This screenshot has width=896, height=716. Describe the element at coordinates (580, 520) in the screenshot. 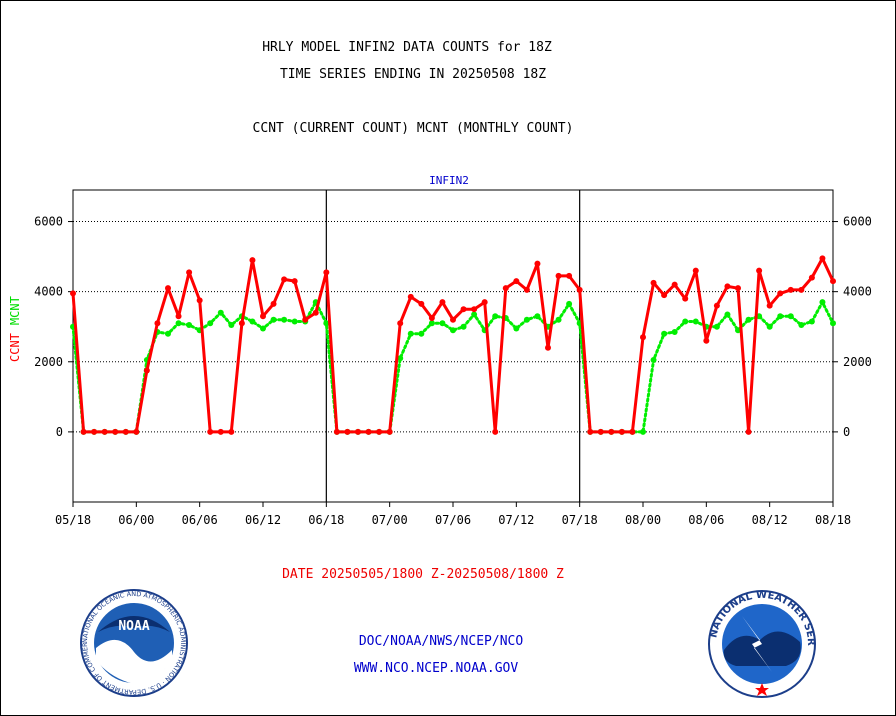

I see `xtick-label: 07/18` at that location.